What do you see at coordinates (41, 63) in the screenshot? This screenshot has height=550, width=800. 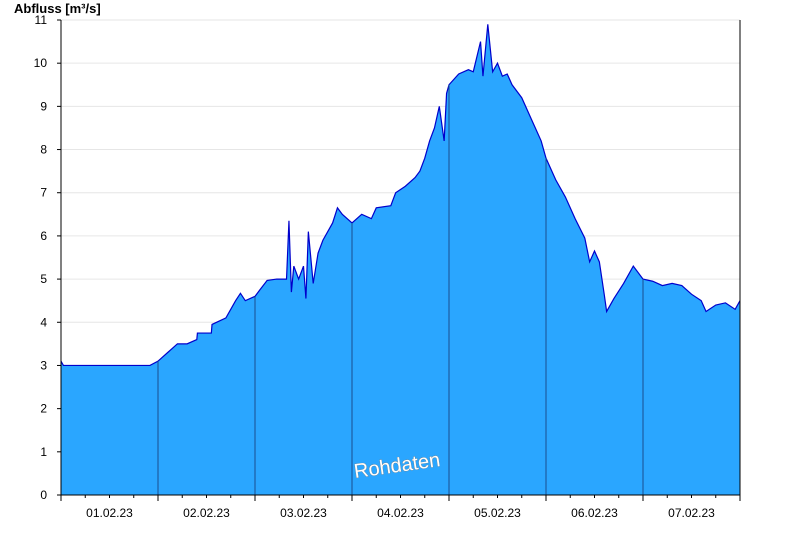 I see `y-tick-label: 10` at bounding box center [41, 63].